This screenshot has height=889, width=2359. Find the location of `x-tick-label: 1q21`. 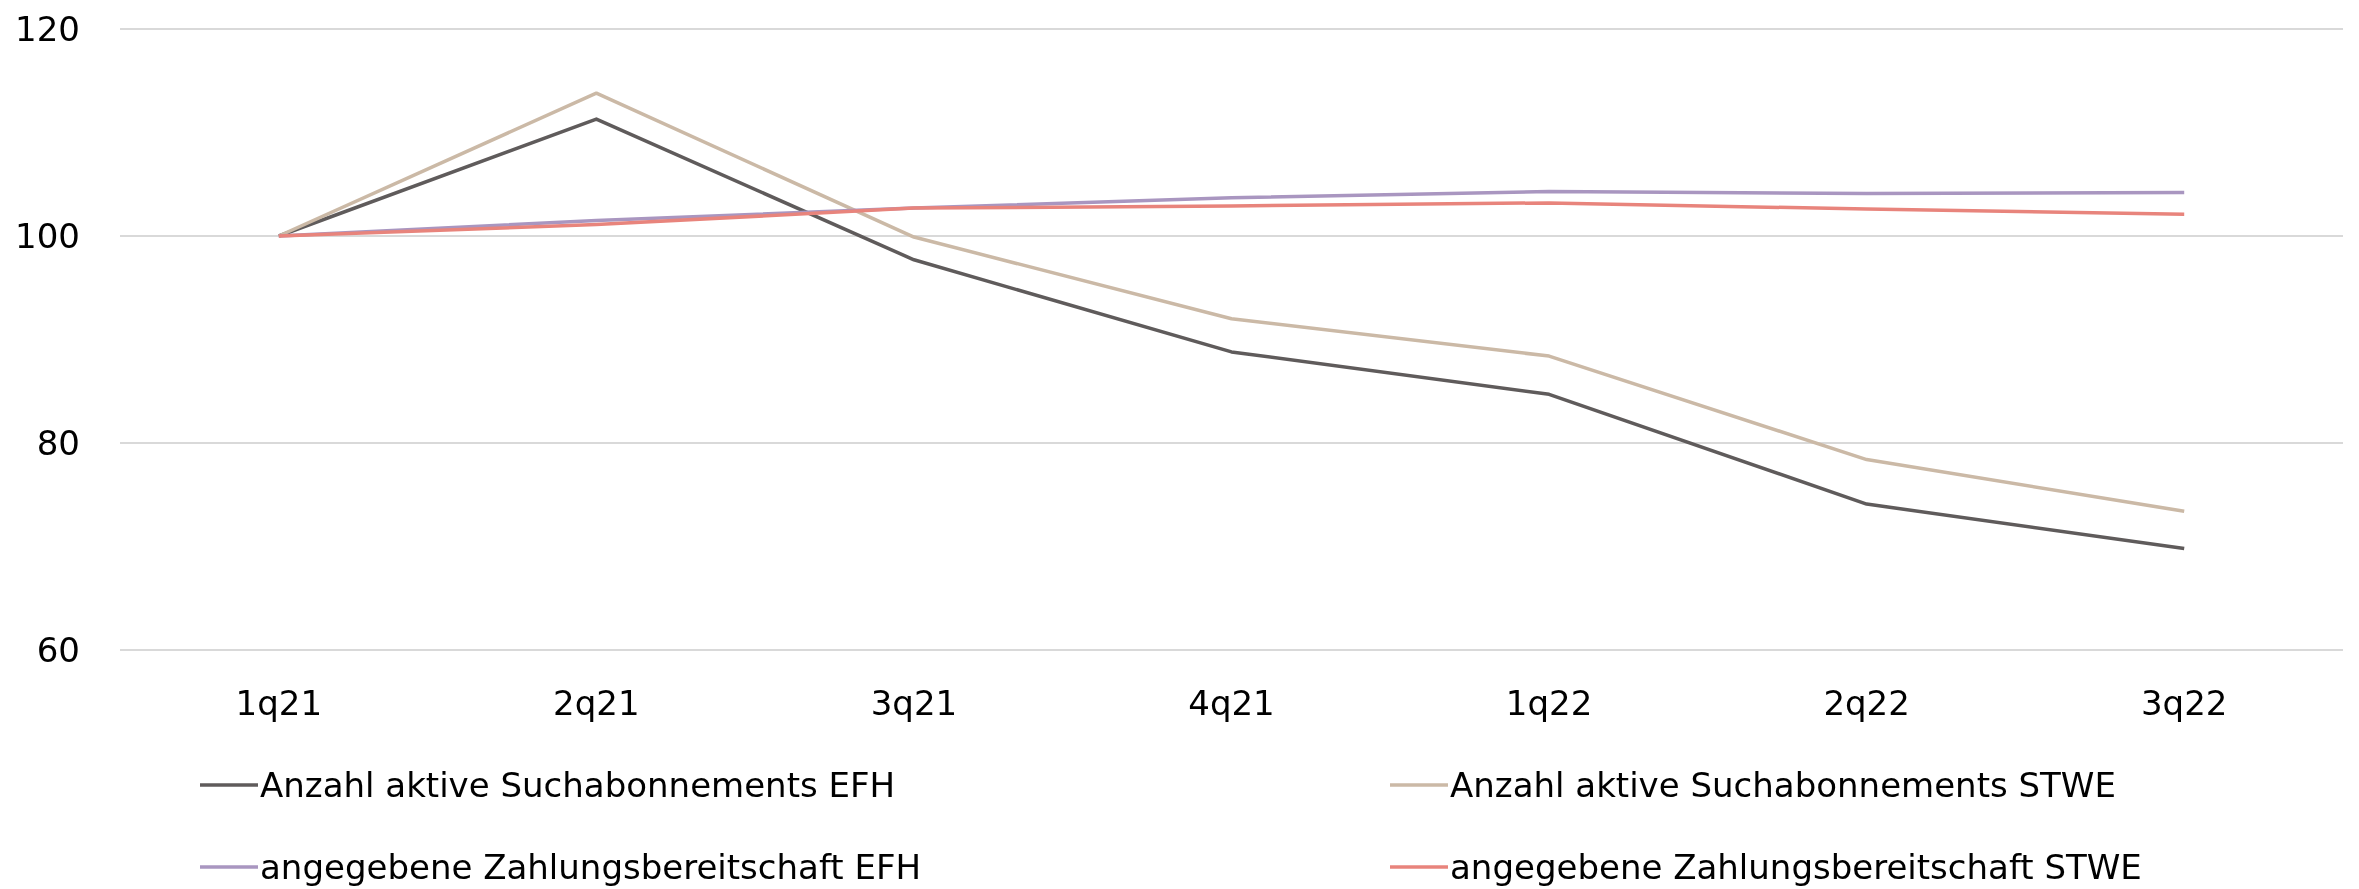

x-tick-label: 1q21 is located at coordinates (279, 703).